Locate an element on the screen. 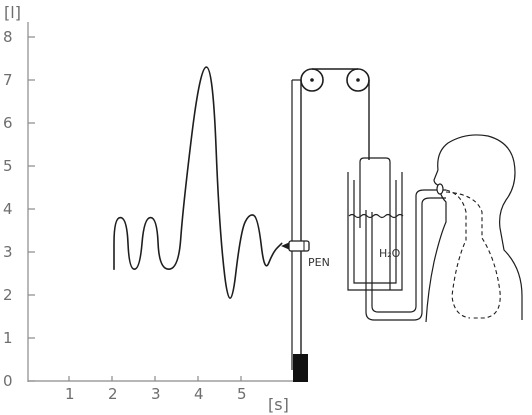  outer-tank is located at coordinates (375, 231).